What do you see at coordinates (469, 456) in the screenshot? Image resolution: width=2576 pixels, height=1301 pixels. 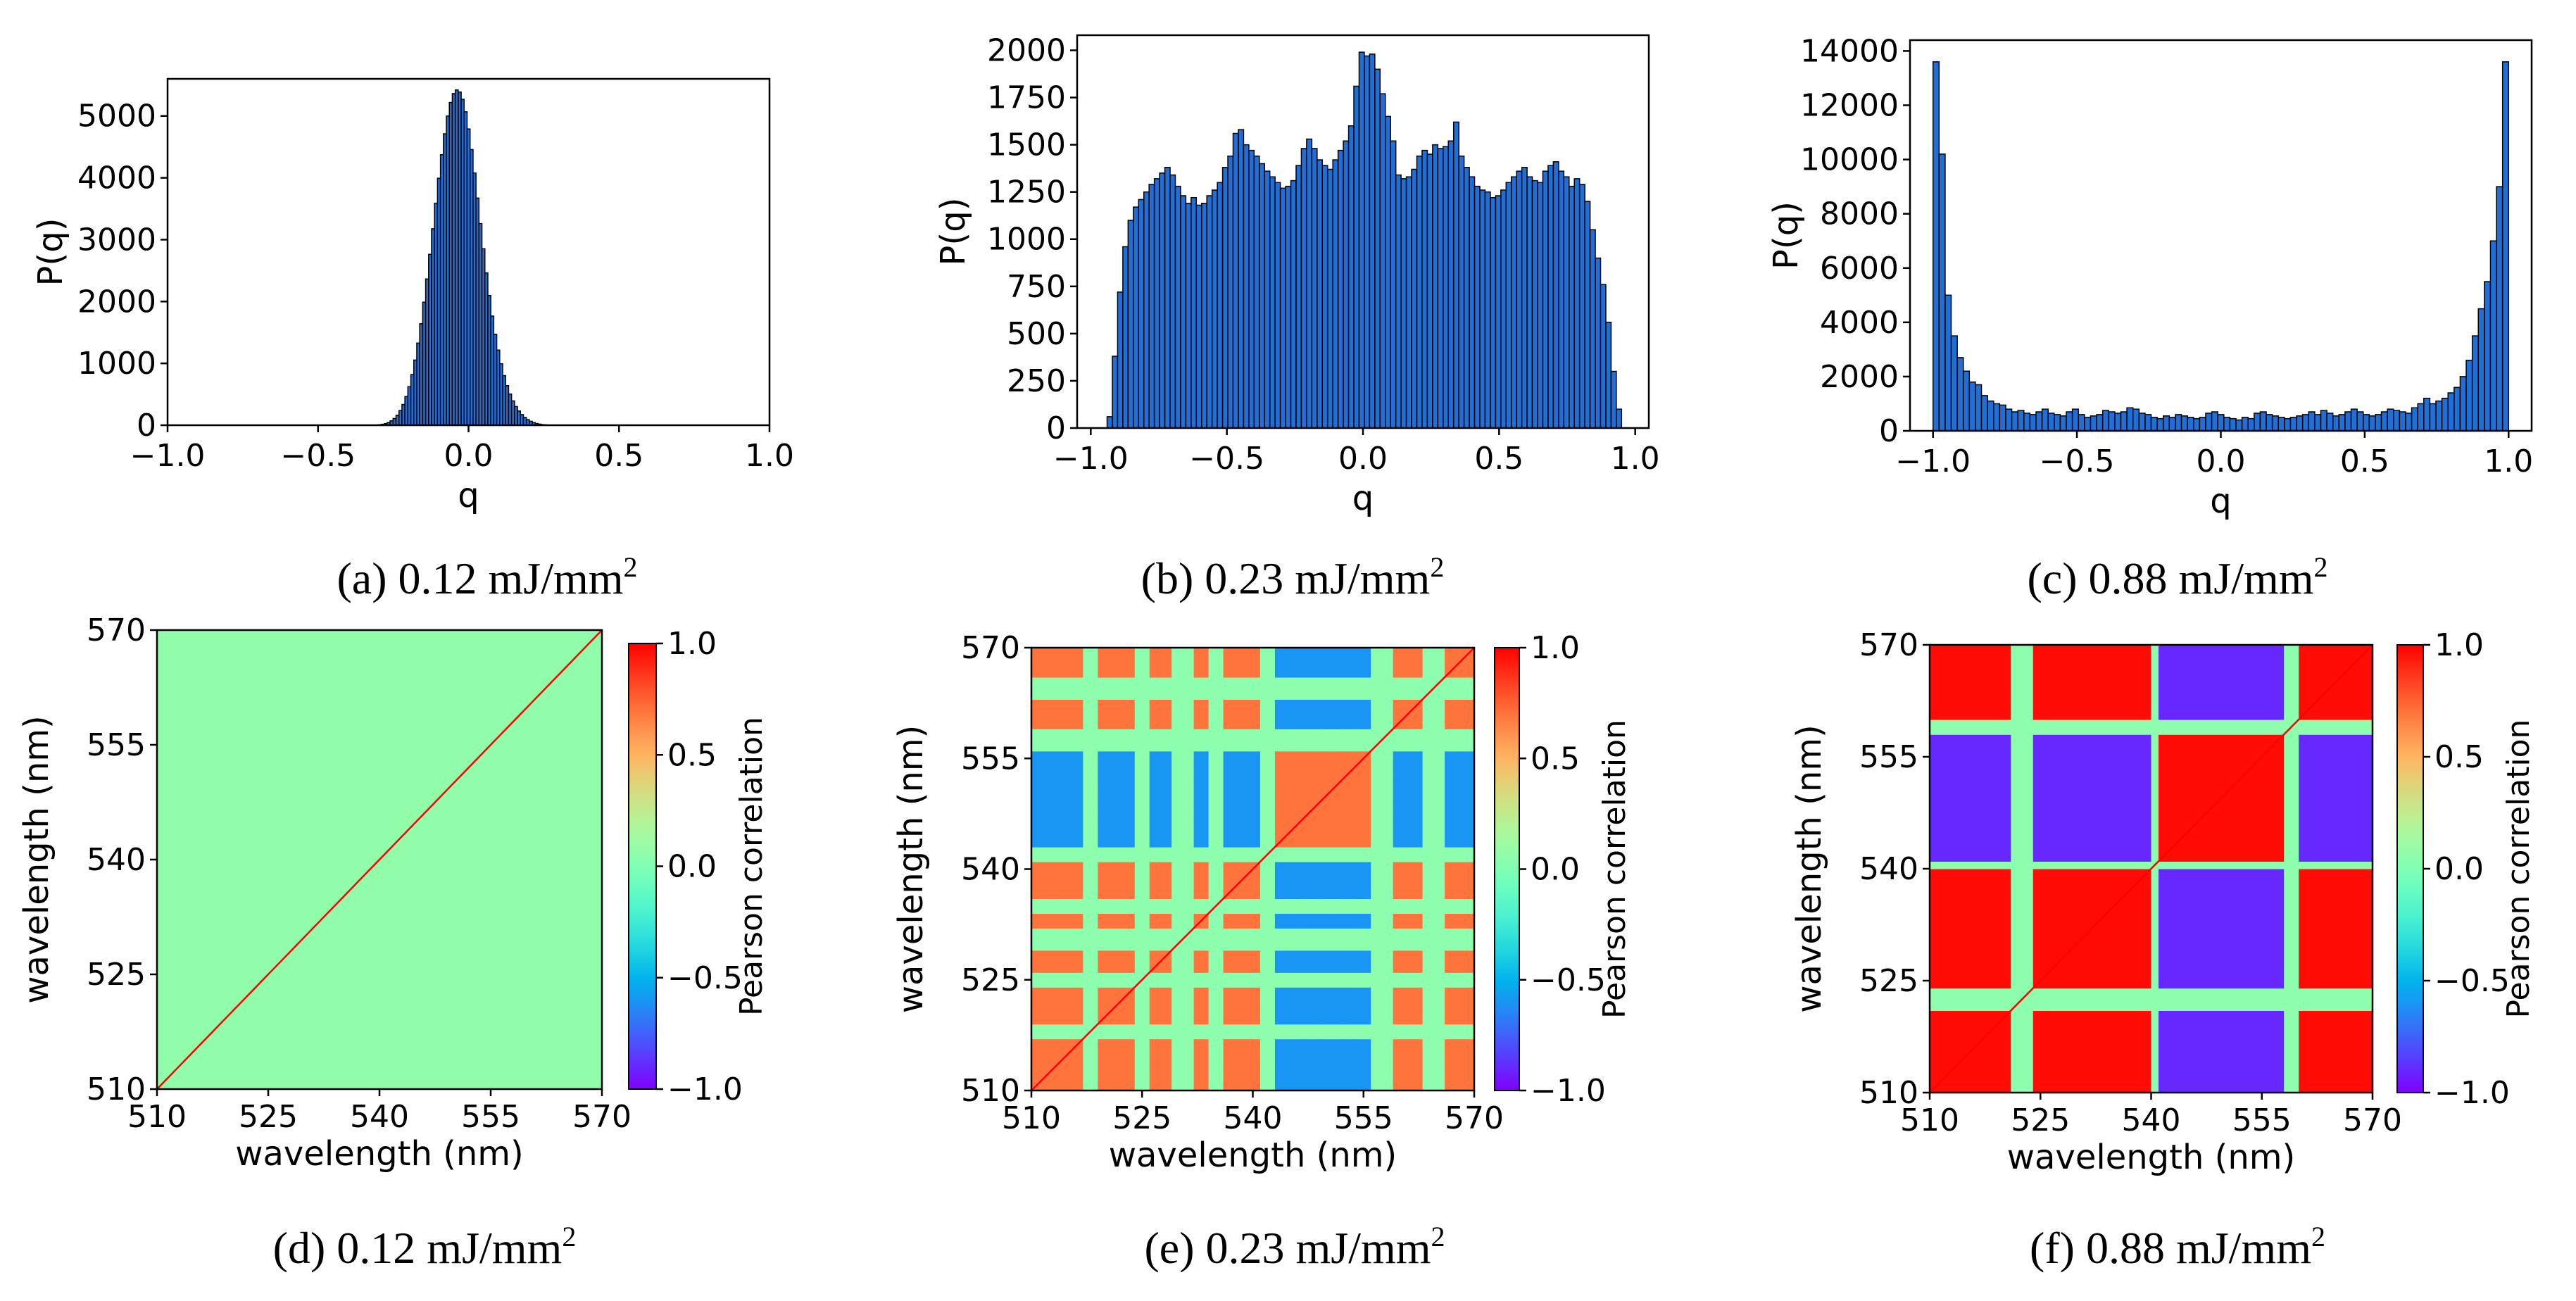 I see `x-tick-label: 0.0` at bounding box center [469, 456].